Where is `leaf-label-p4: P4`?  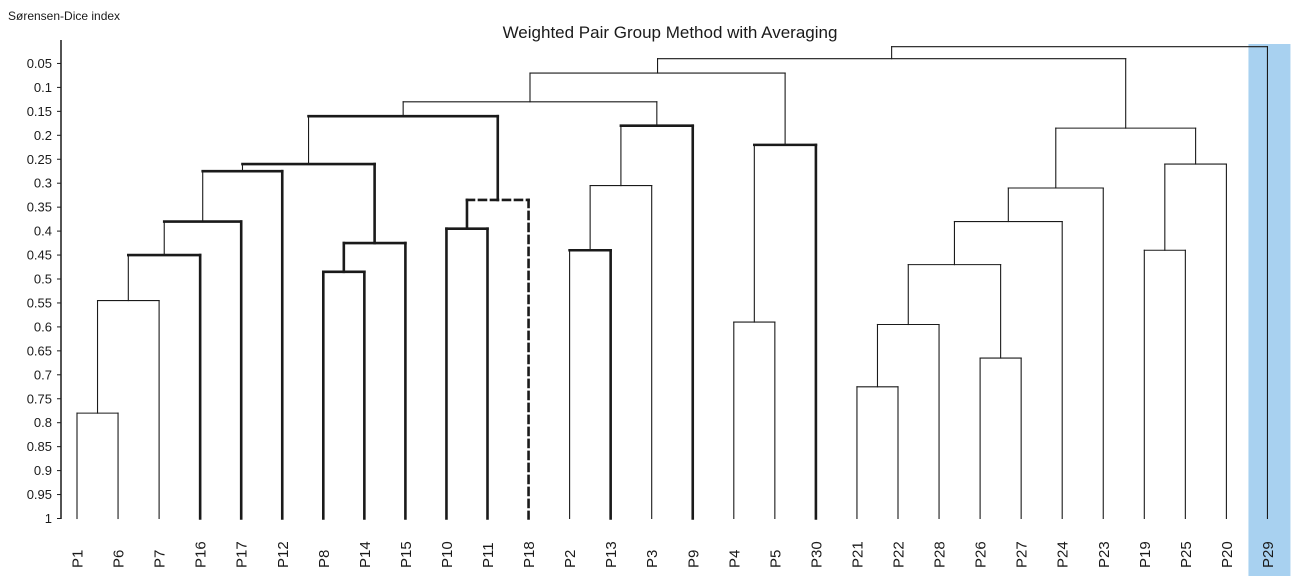
leaf-label-p4: P4 is located at coordinates (734, 559).